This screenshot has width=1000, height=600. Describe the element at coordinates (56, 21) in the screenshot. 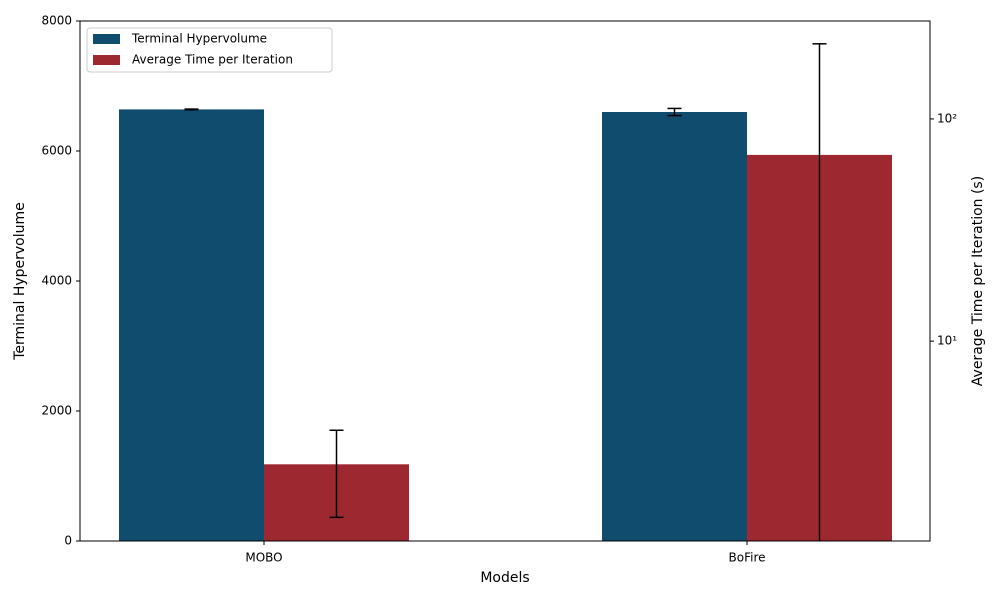

I see `y-tick-label: 8000` at that location.